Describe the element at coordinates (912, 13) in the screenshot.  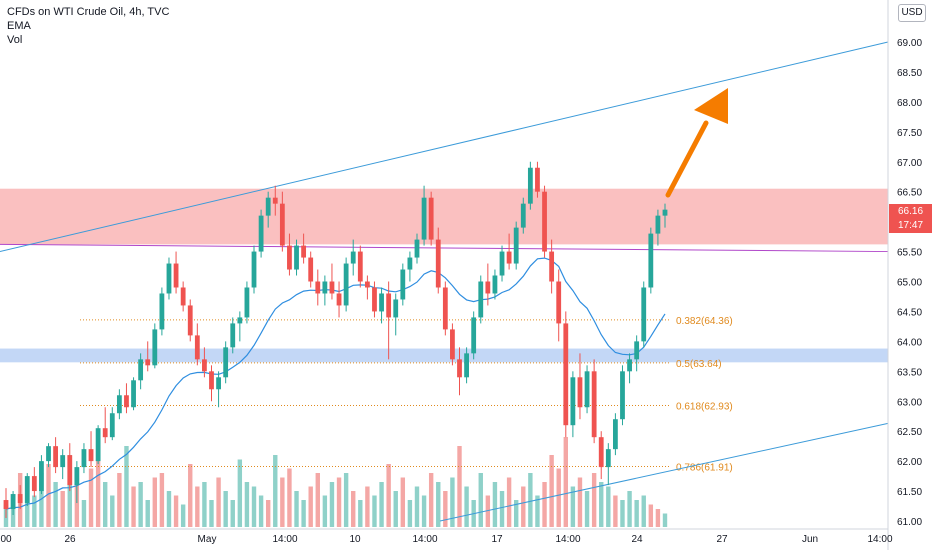
I see `currency-badge: USD` at that location.